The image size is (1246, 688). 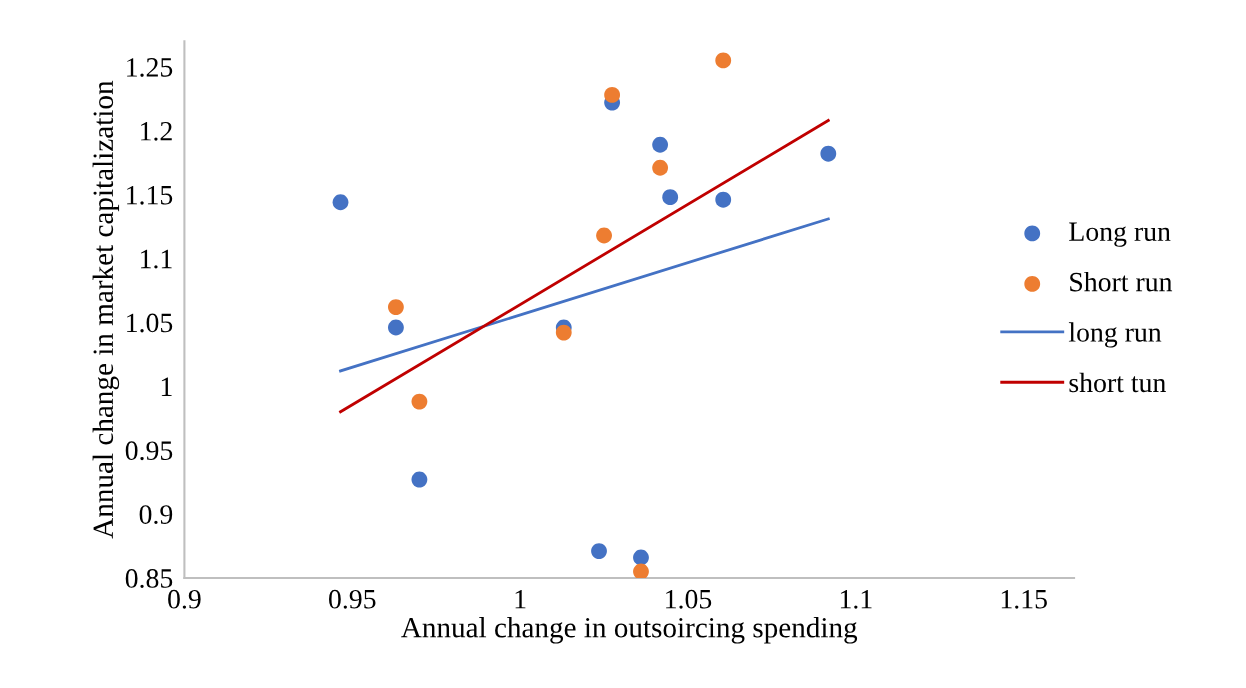 I want to click on legend-label: Short run, so click(x=1121, y=281).